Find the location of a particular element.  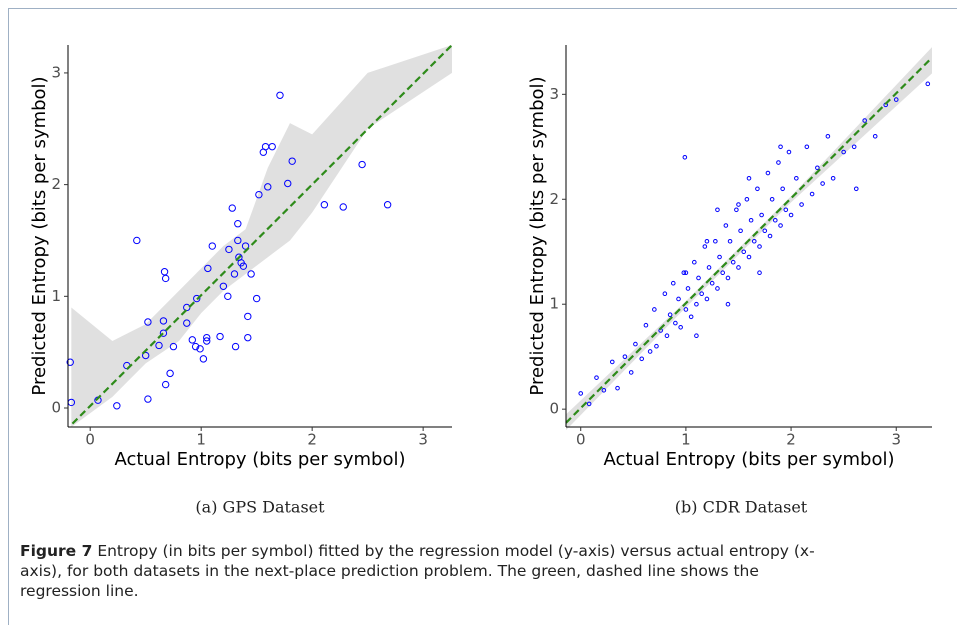

y-tick-label: 1 is located at coordinates (56, 296).